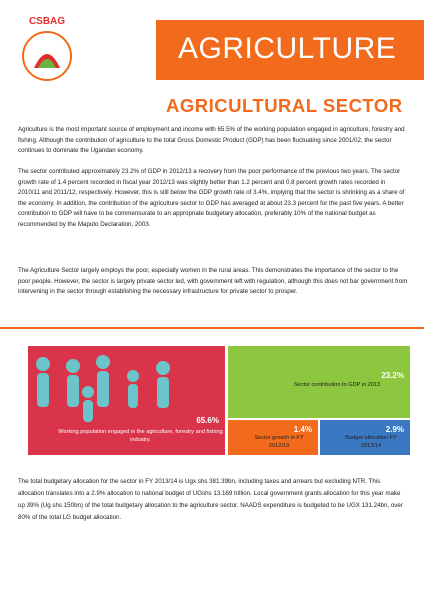  I want to click on blue-panel: 2.9% Budget allocation FY 2013/14, so click(365, 437).